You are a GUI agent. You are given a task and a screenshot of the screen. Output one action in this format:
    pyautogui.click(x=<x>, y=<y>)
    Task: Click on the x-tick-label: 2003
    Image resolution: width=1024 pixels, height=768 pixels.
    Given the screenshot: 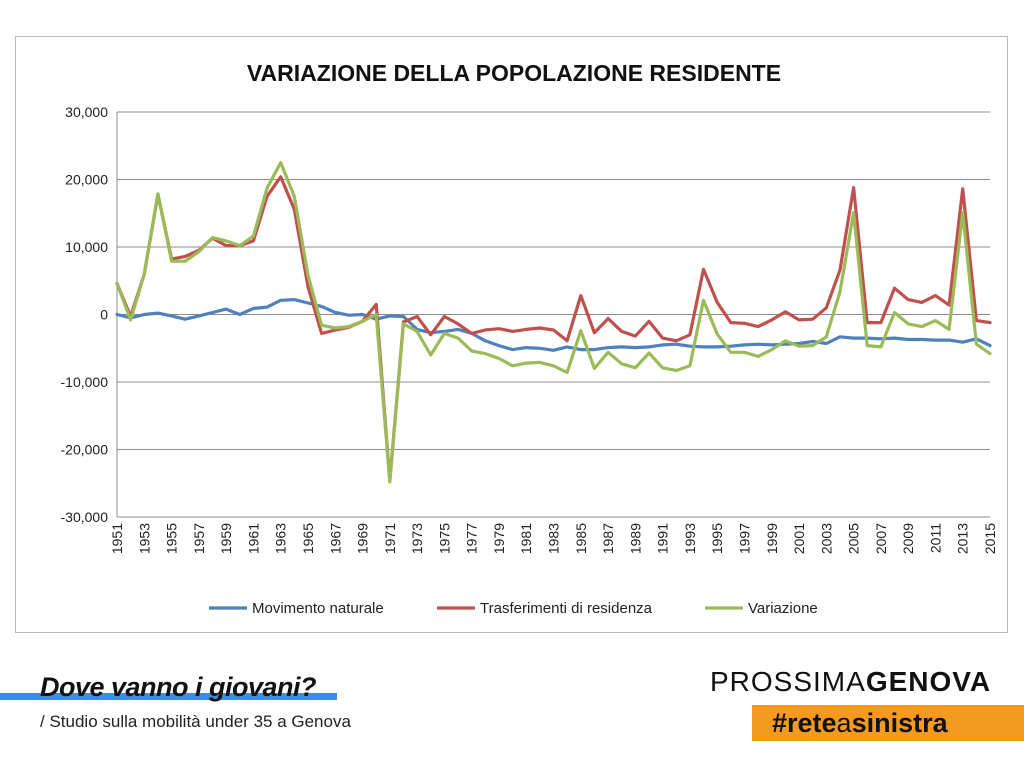 What is the action you would take?
    pyautogui.click(x=826, y=538)
    